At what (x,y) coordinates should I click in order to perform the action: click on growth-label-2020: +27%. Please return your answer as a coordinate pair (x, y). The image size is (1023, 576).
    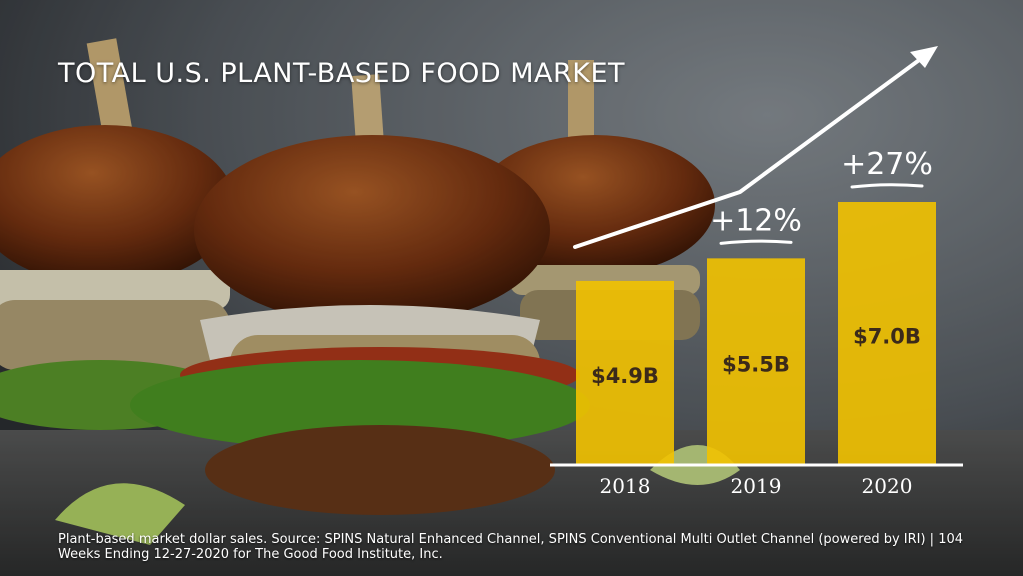
    Looking at the image, I should click on (887, 164).